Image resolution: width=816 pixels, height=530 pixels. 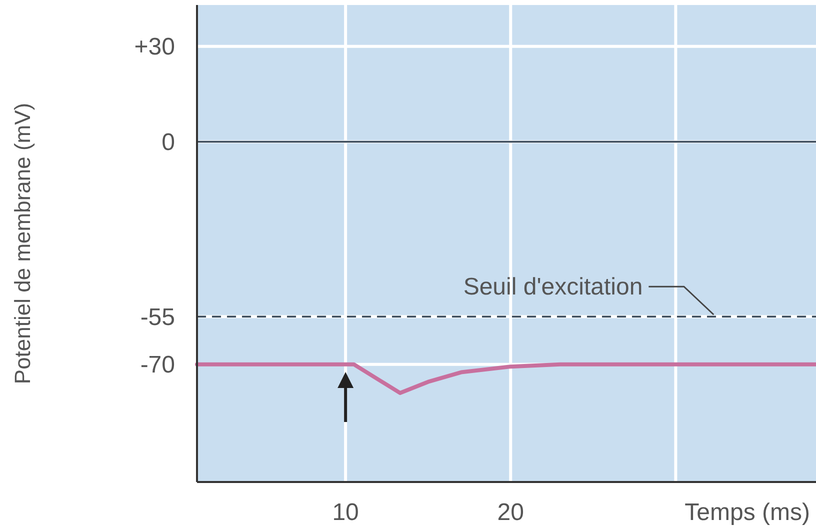 I want to click on x-axis-title: Temps (ms), so click(x=747, y=512).